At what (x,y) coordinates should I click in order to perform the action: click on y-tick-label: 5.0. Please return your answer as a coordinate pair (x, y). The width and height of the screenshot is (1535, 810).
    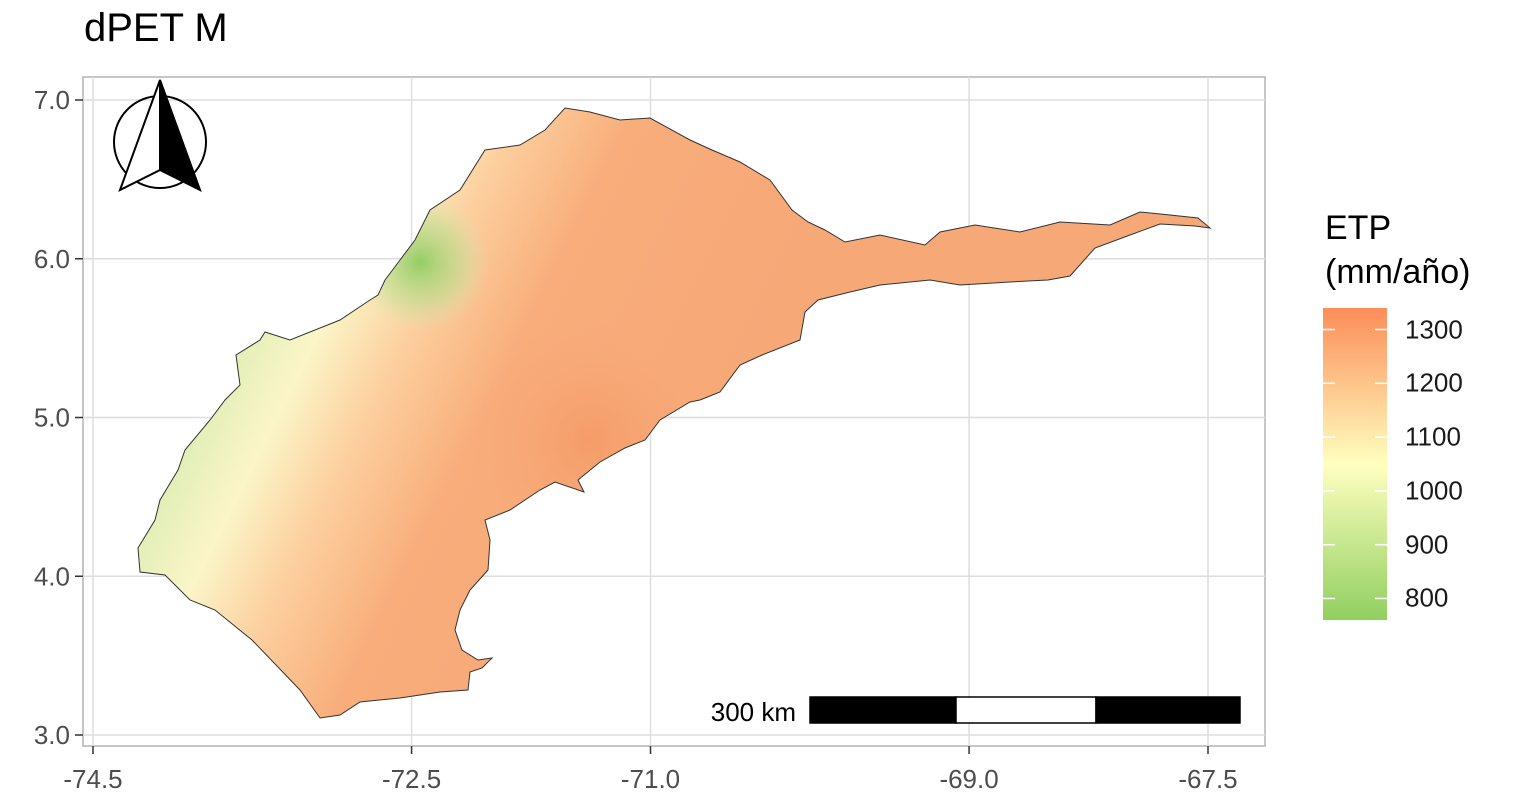
    Looking at the image, I should click on (52, 418).